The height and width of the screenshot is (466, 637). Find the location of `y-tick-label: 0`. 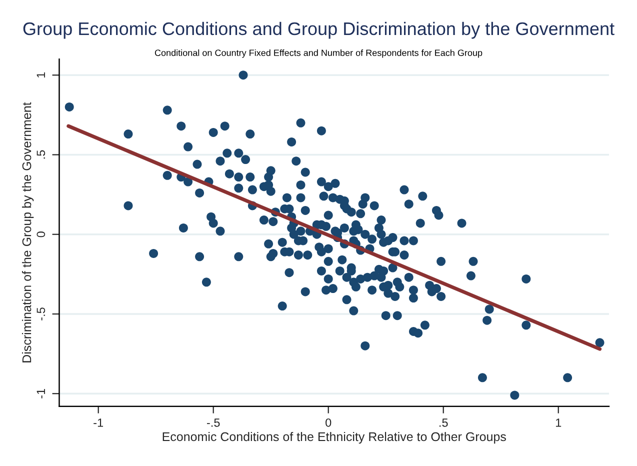

y-tick-label: 0 is located at coordinates (41, 235).